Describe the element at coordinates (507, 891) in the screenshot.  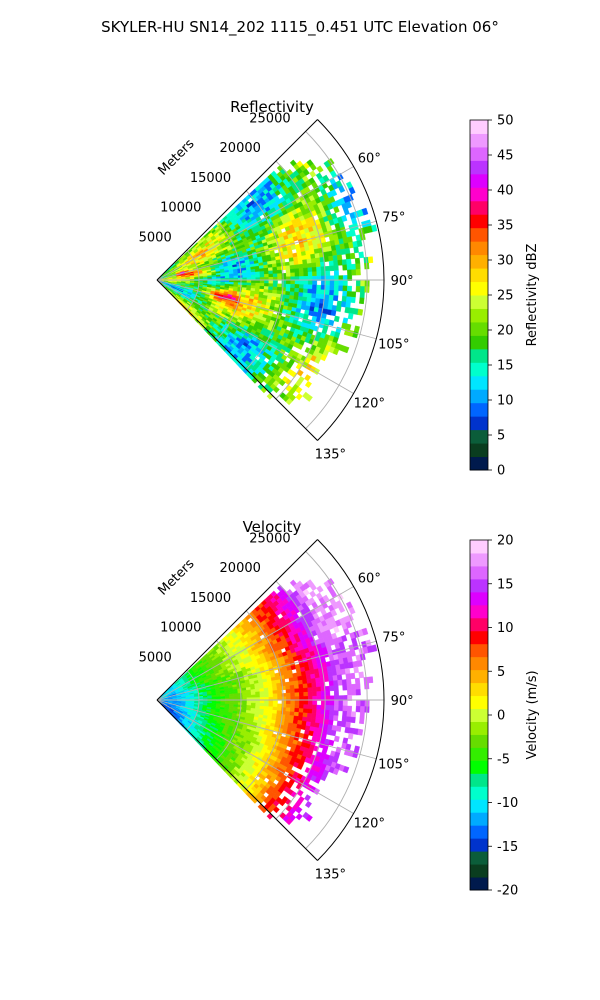
I see `colorbar-tick-label: -20` at that location.